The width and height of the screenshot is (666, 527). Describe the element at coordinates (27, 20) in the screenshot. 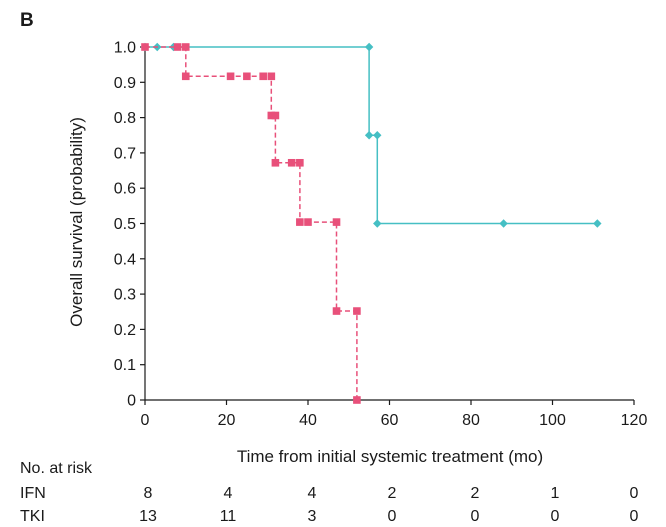

I see `panel-label: B` at that location.